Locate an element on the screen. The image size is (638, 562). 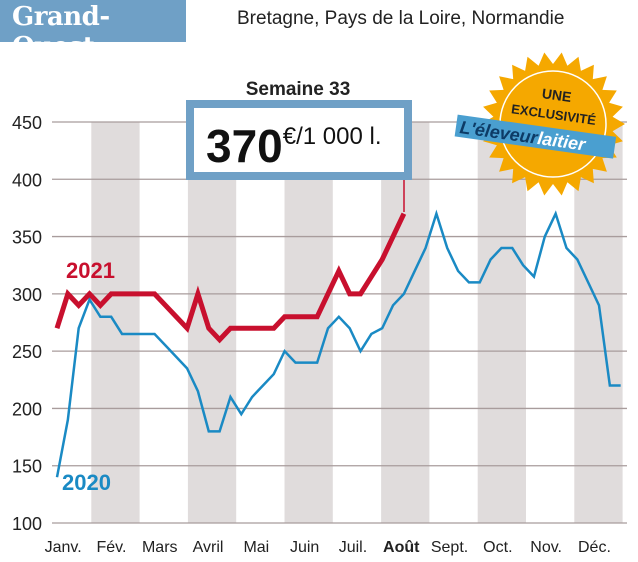
series-line-2021 is located at coordinates (230, 278).